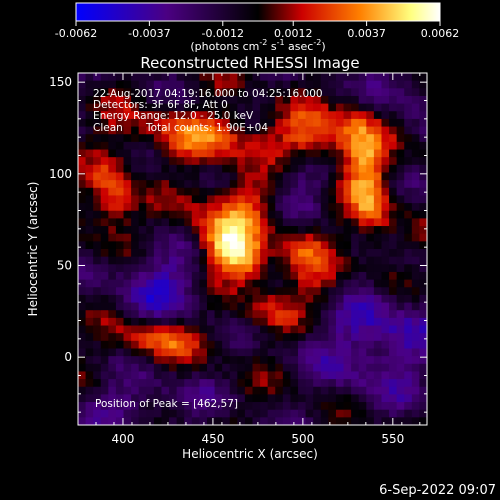  What do you see at coordinates (60, 174) in the screenshot?
I see `y-tick-label: 100` at bounding box center [60, 174].